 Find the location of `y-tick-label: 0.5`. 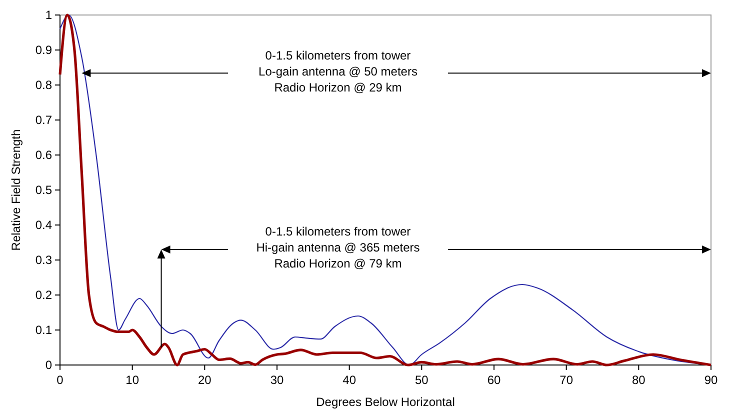

y-tick-label: 0.5 is located at coordinates (43, 190).